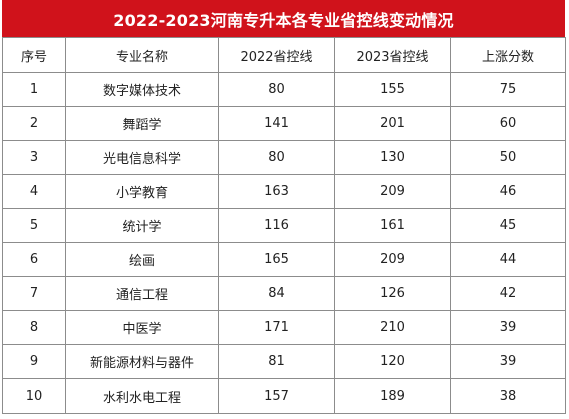 This screenshot has width=569, height=419. Describe the element at coordinates (508, 225) in the screenshot. I see `row-increase: 45` at that location.